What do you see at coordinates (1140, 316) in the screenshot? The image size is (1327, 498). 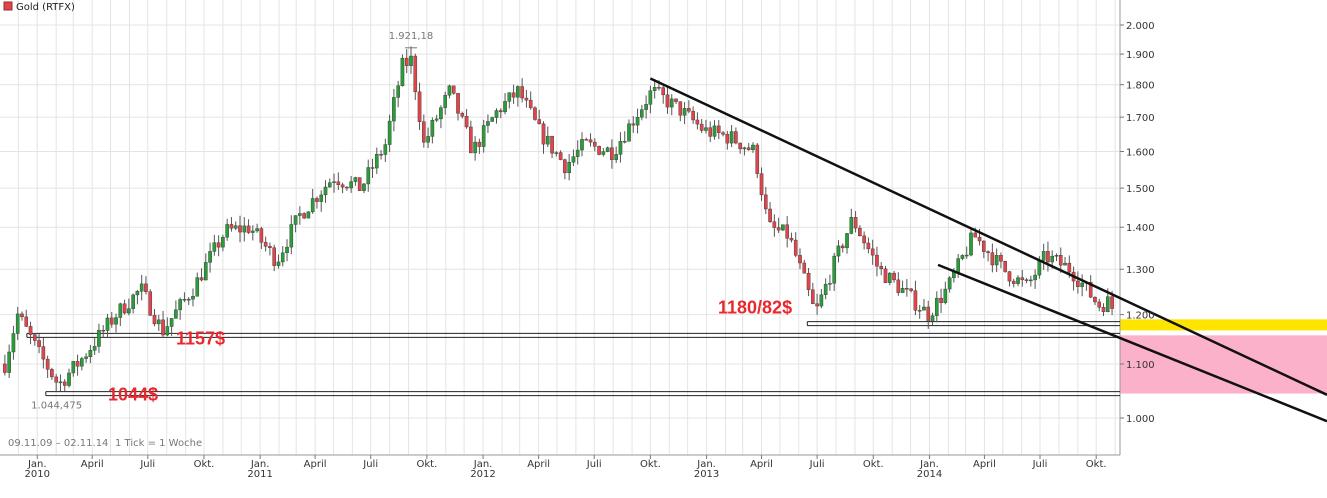 I see `y-tick-label-2: 1.200` at bounding box center [1140, 316].